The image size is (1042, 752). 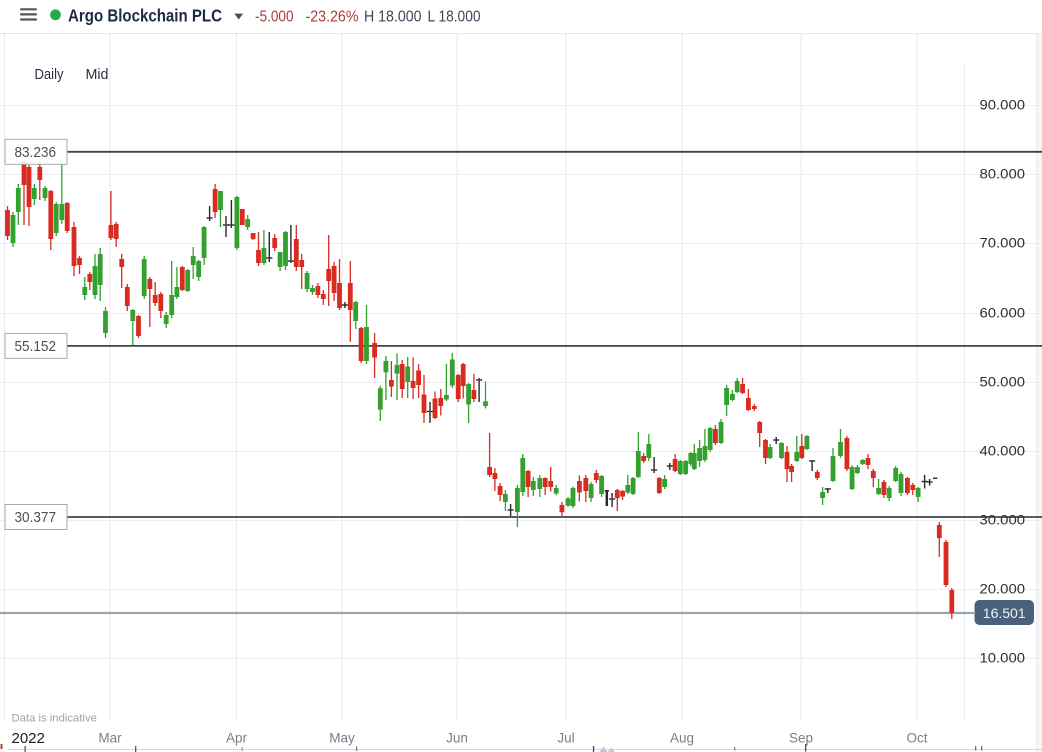 What do you see at coordinates (1003, 589) in the screenshot?
I see `svg-text: 20.000` at bounding box center [1003, 589].